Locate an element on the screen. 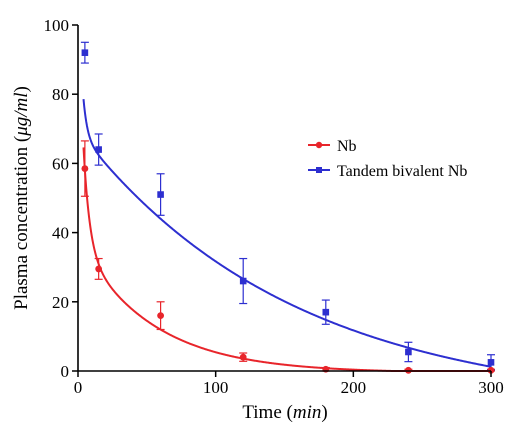 Image resolution: width=507 pixels, height=426 pixels. x-tick-label: 300 is located at coordinates (491, 387).